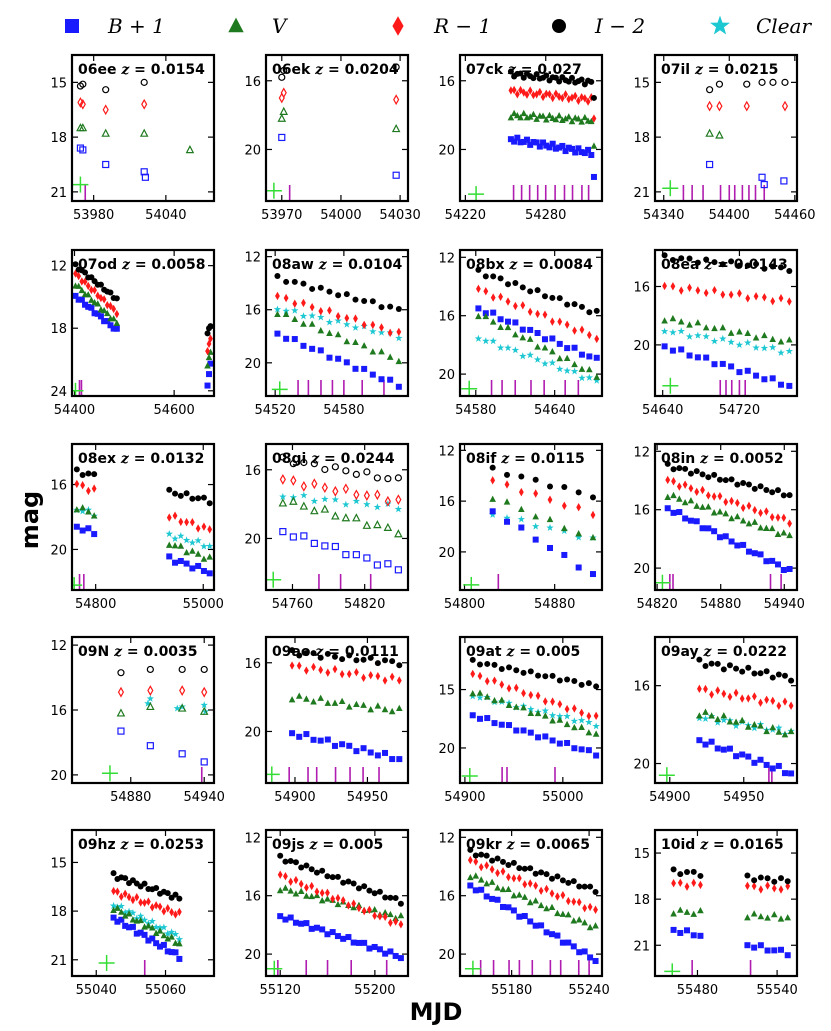 The width and height of the screenshot is (831, 1031). What do you see at coordinates (741, 70) in the screenshot?
I see `panel-z-value: = 0.0215` at bounding box center [741, 70].